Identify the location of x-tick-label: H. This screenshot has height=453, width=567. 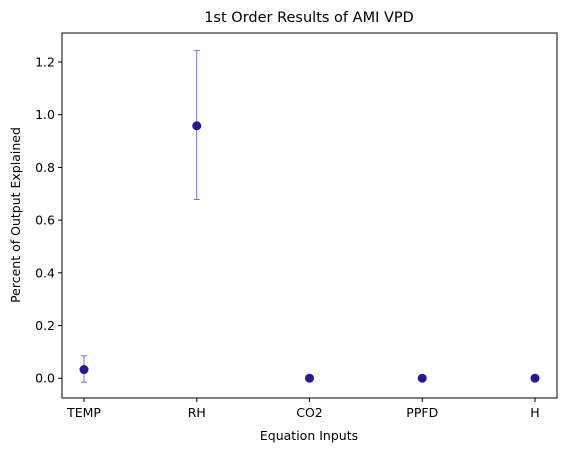
(534, 412).